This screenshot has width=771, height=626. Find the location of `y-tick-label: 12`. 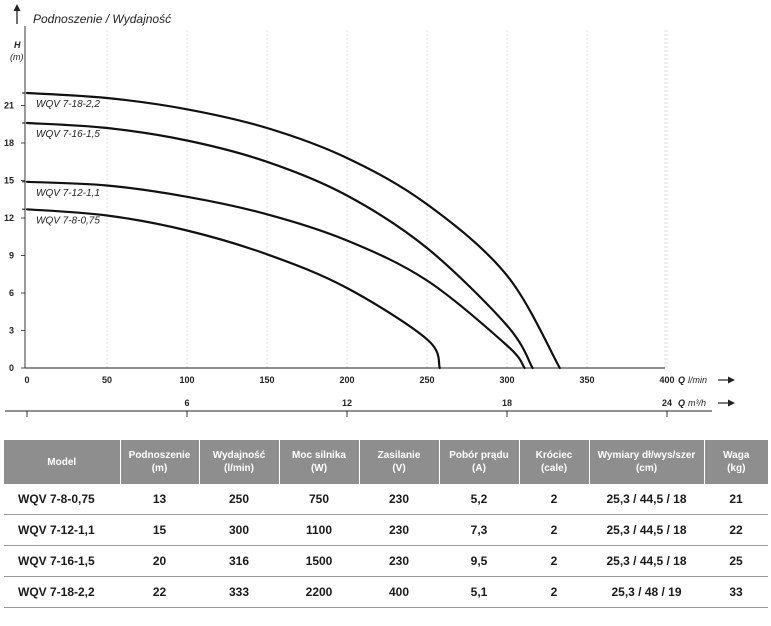

y-tick-label: 12 is located at coordinates (9, 218).